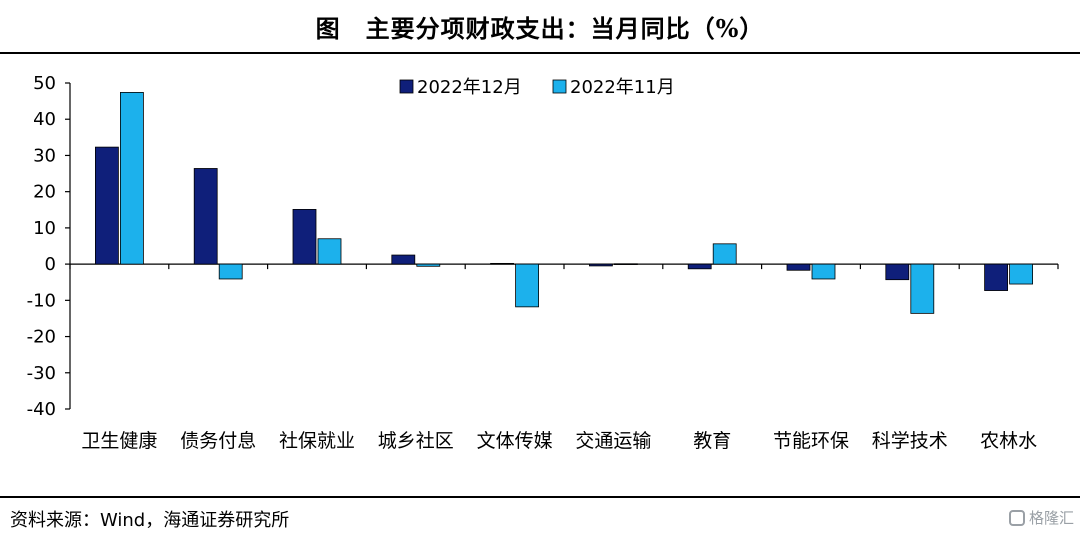 The image size is (1080, 535). What do you see at coordinates (50, 264) in the screenshot?
I see `y-tick-label: 0` at bounding box center [50, 264].